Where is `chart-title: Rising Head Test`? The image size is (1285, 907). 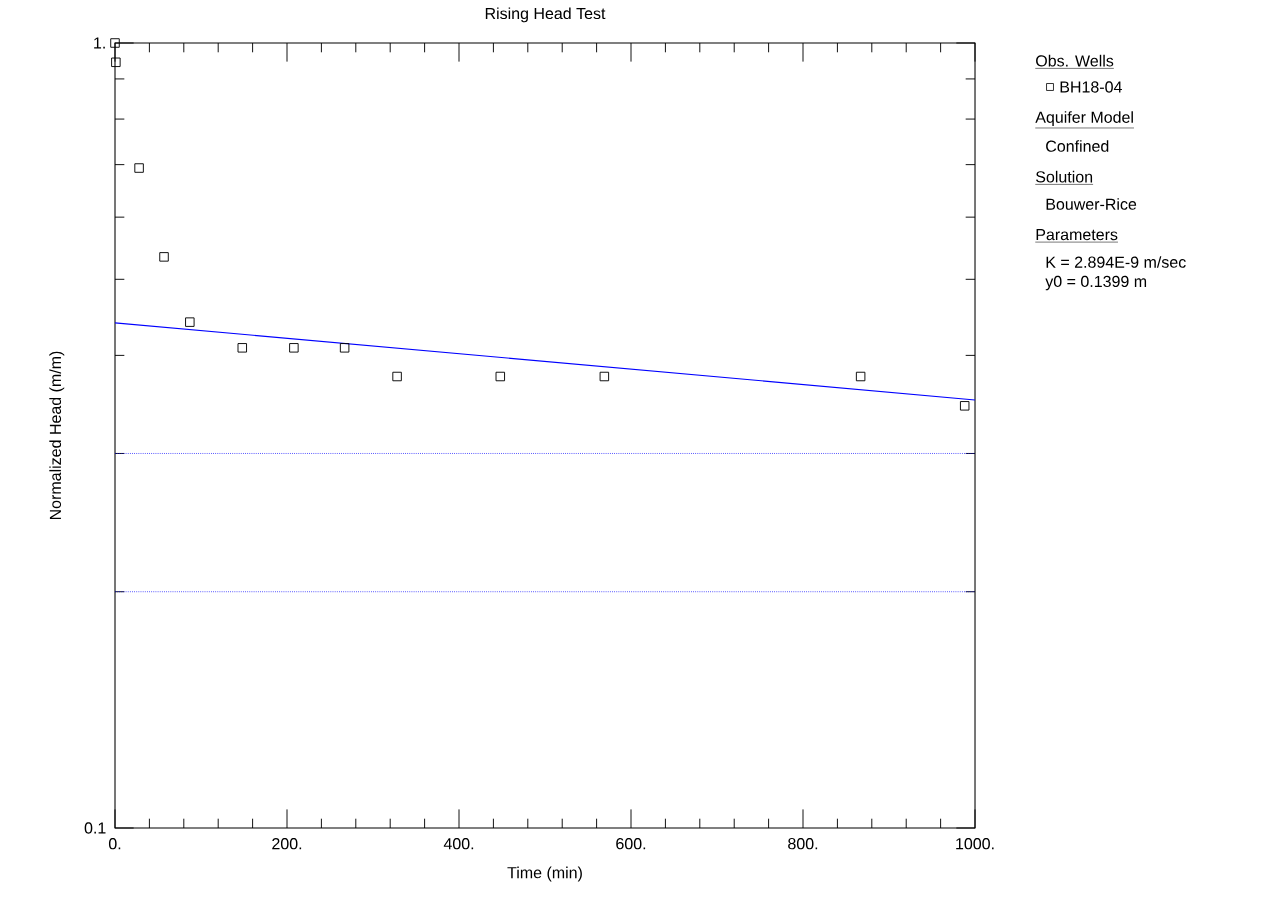
chart-title: Rising Head Test is located at coordinates (545, 15).